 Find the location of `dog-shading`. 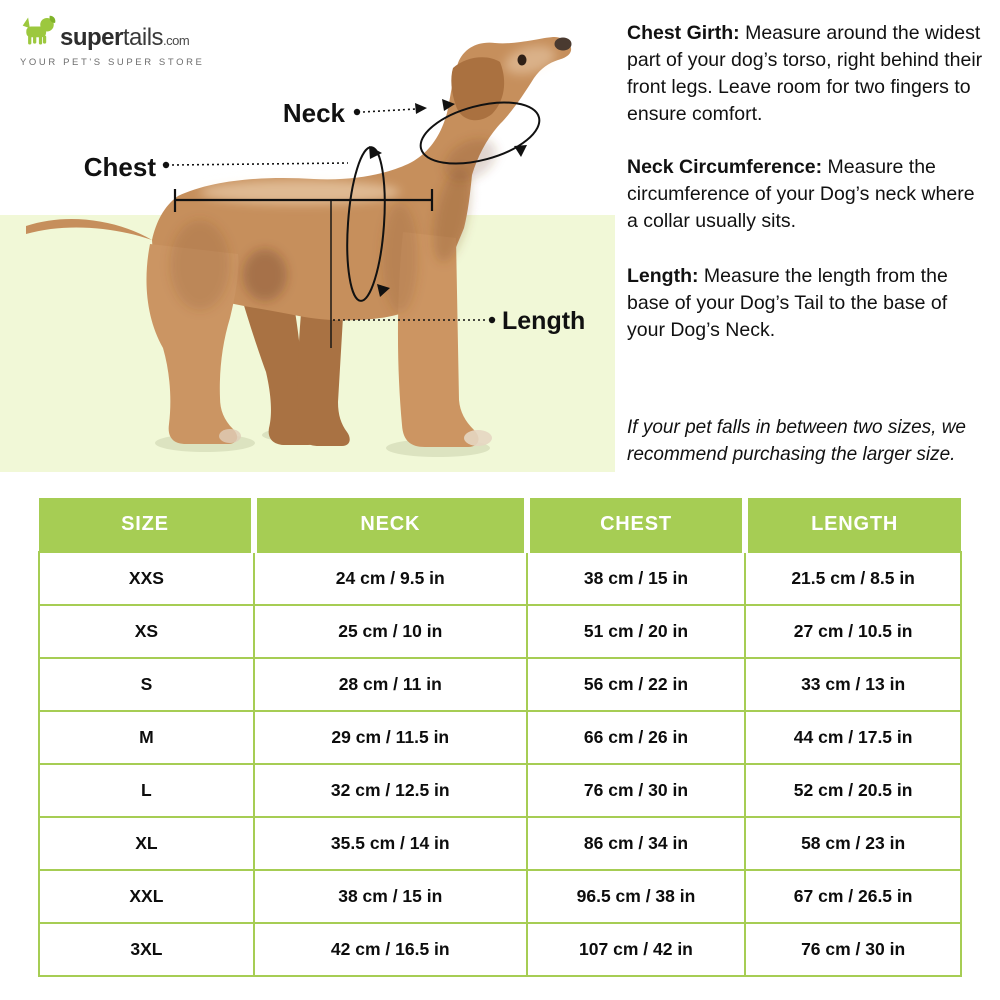

dog-shading is located at coordinates (363, 179).